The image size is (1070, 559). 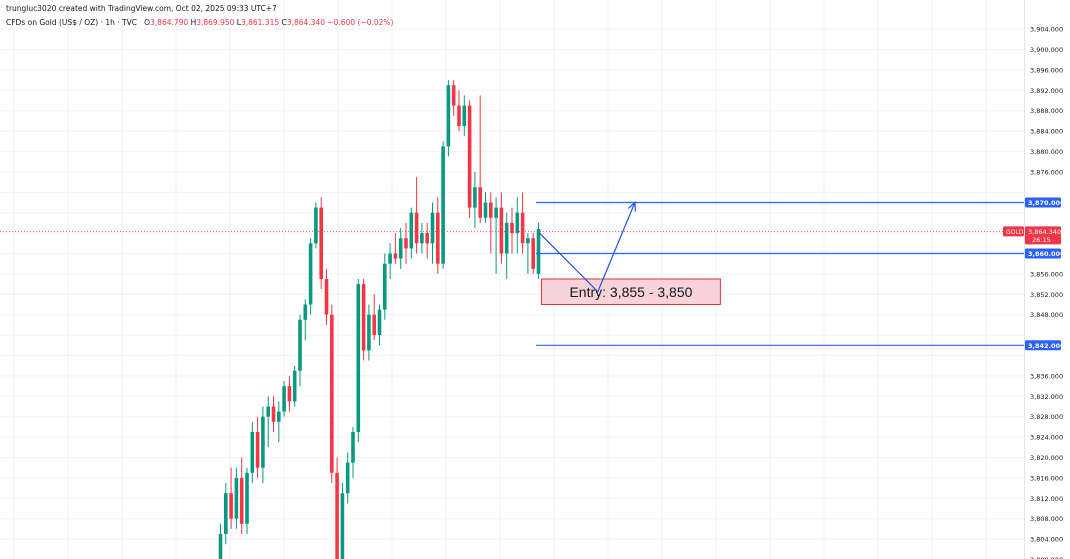 What do you see at coordinates (1046, 346) in the screenshot?
I see `level-price-text: 3,842.000` at bounding box center [1046, 346].